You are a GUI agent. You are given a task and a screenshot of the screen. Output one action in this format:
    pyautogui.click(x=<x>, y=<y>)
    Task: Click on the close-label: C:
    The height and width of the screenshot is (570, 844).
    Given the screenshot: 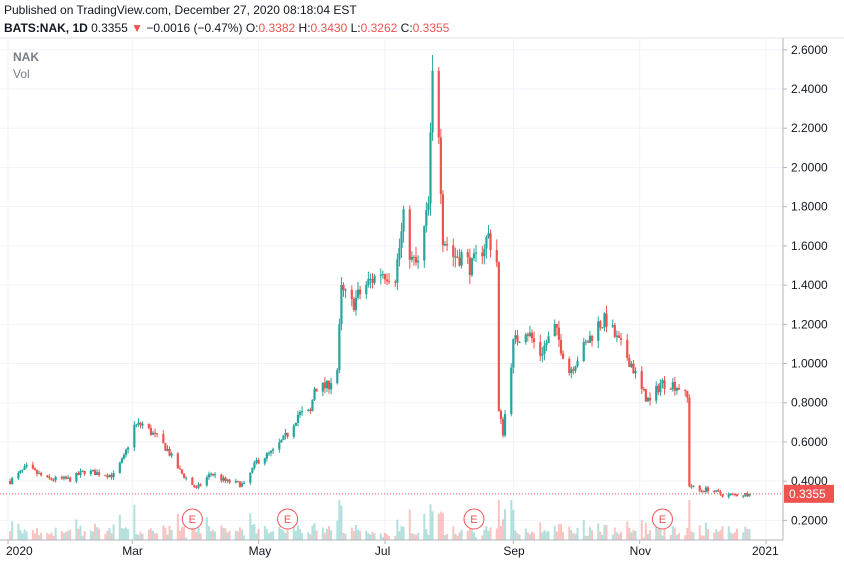 What is the action you would take?
    pyautogui.click(x=406, y=28)
    